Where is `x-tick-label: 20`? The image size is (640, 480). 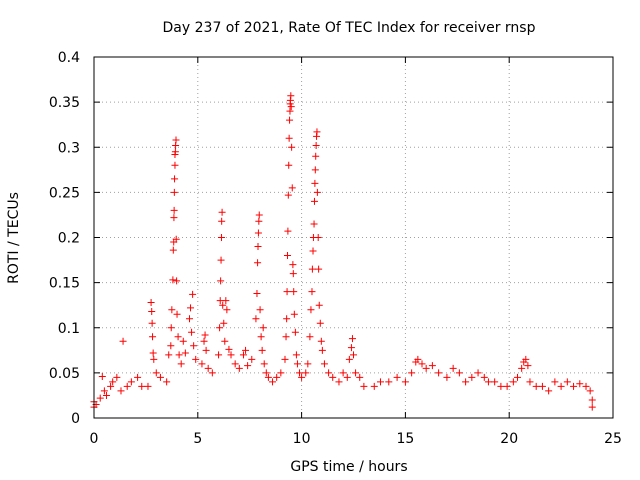 x-tick-label: 20 is located at coordinates (509, 439).